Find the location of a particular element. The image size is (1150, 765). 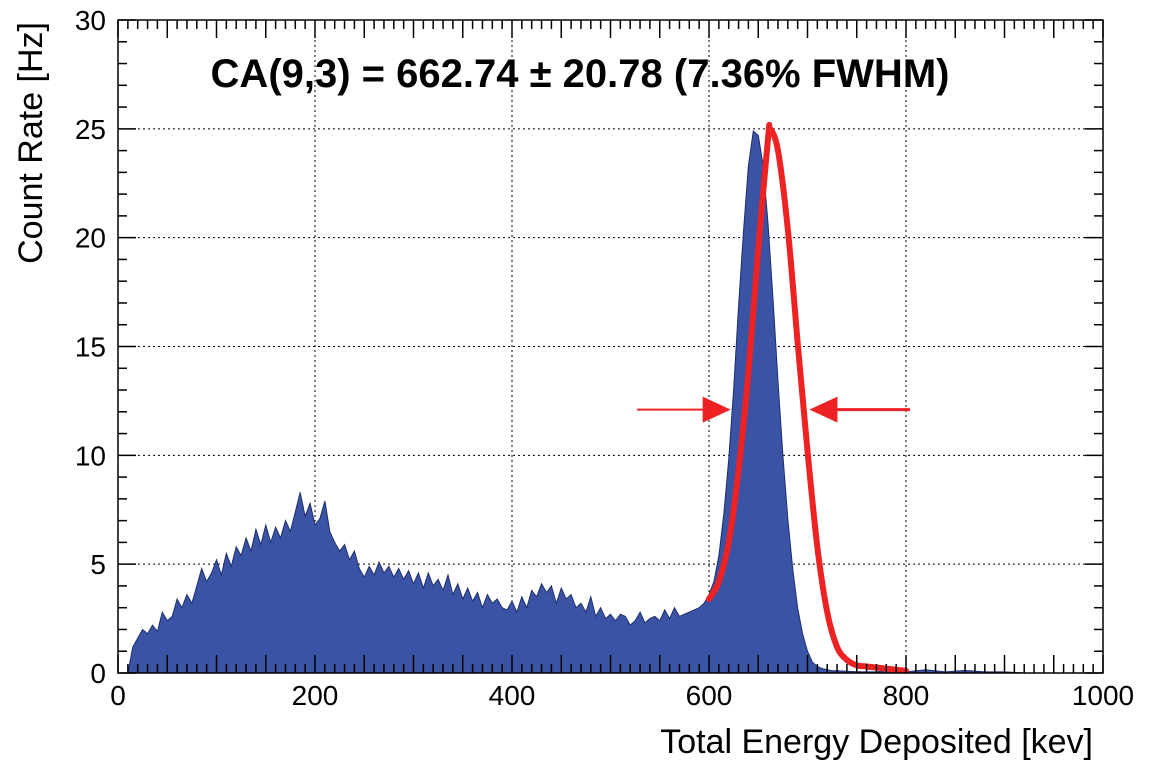

x-tick-label: 0 is located at coordinates (118, 695).